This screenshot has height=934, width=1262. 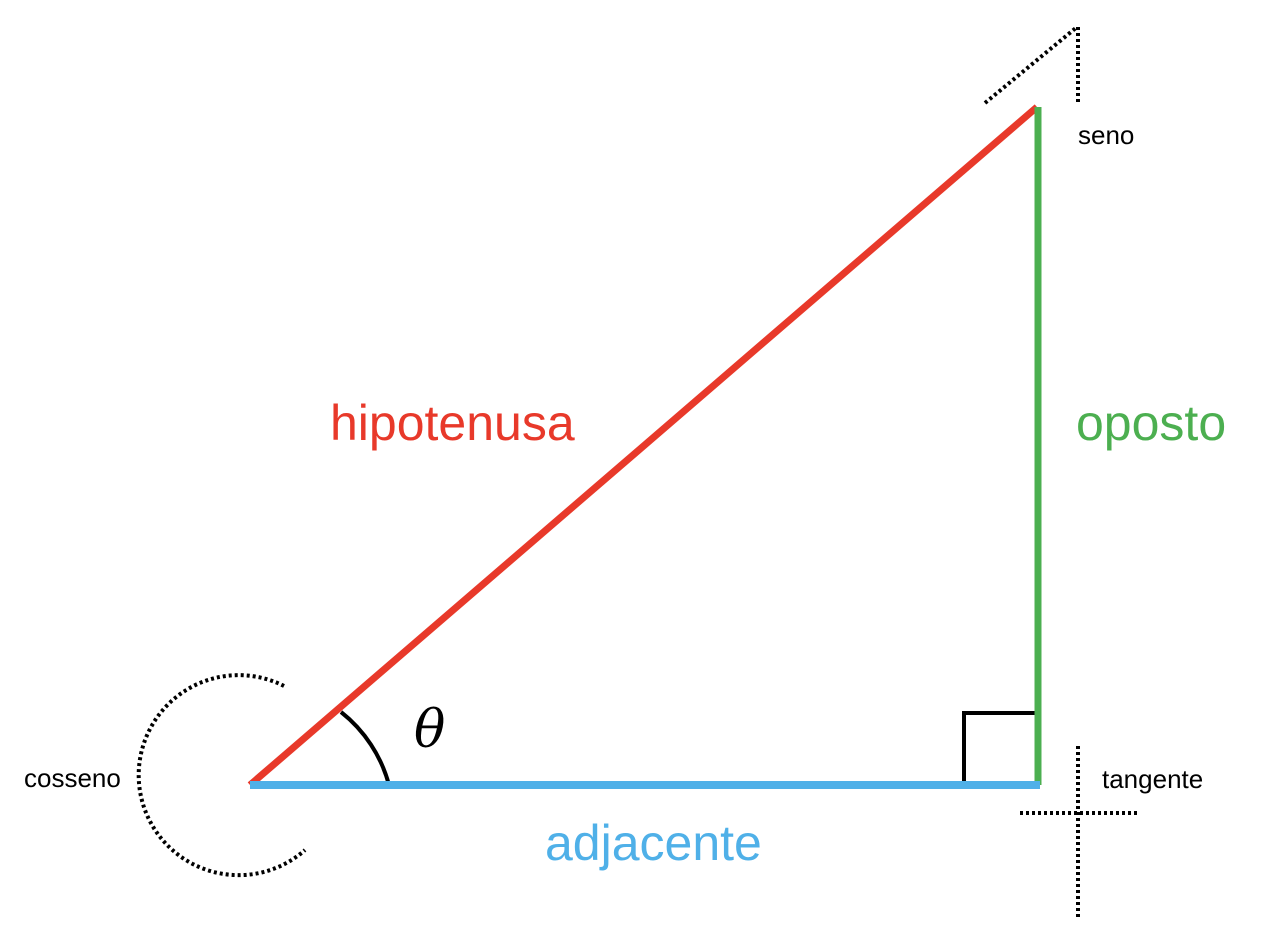 What do you see at coordinates (1106, 135) in the screenshot?
I see `sine-label: seno` at bounding box center [1106, 135].